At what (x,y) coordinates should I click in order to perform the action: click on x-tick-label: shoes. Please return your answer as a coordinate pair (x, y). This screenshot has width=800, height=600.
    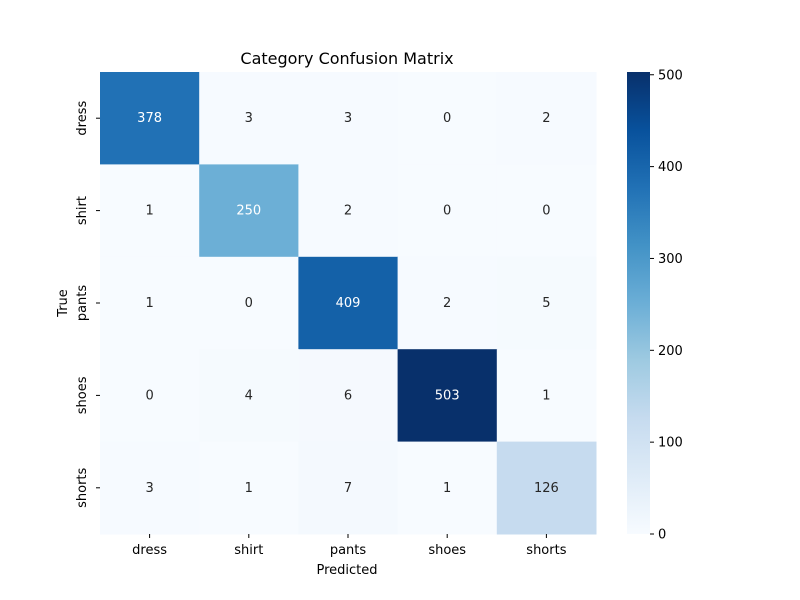
    Looking at the image, I should click on (447, 550).